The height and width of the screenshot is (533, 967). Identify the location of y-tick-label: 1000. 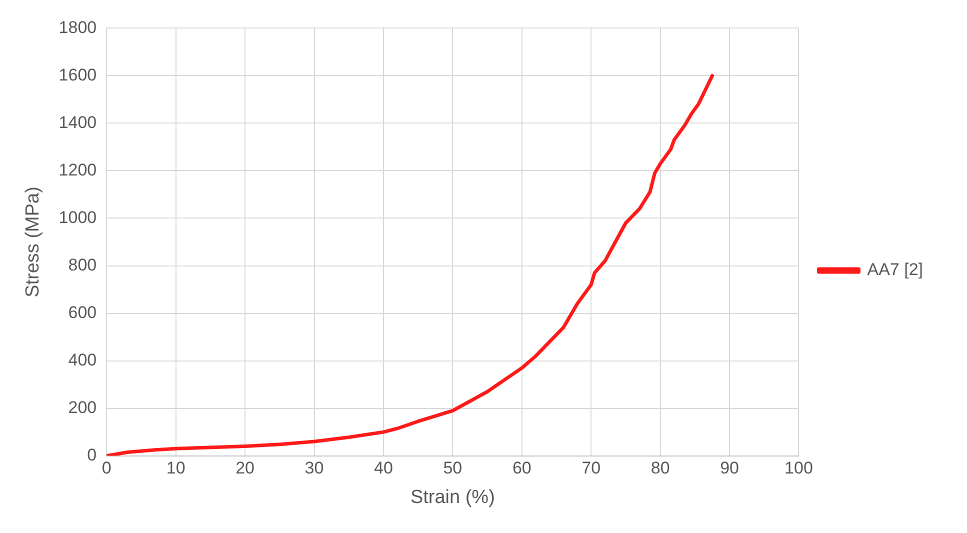
(77, 217).